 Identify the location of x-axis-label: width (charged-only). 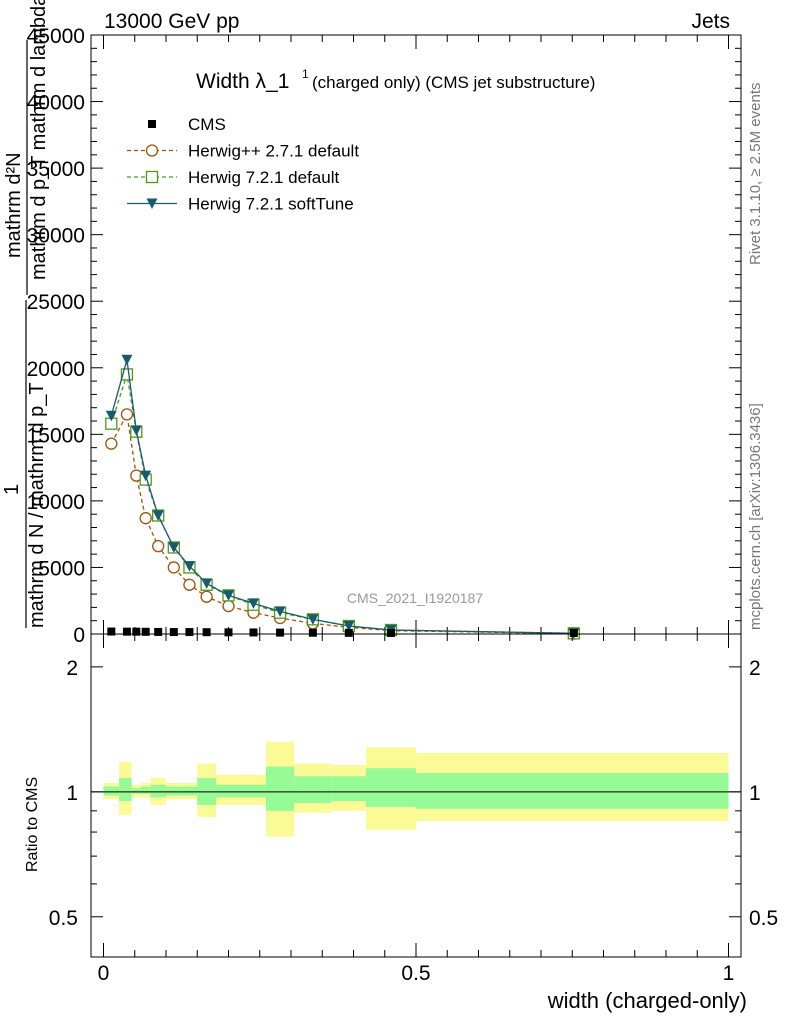
(647, 1000).